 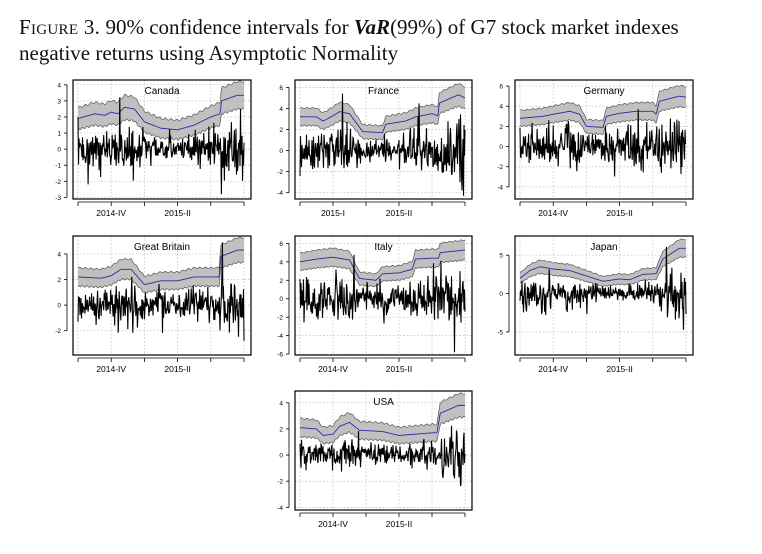 I want to click on y-tick-label: 1, so click(x=59, y=134).